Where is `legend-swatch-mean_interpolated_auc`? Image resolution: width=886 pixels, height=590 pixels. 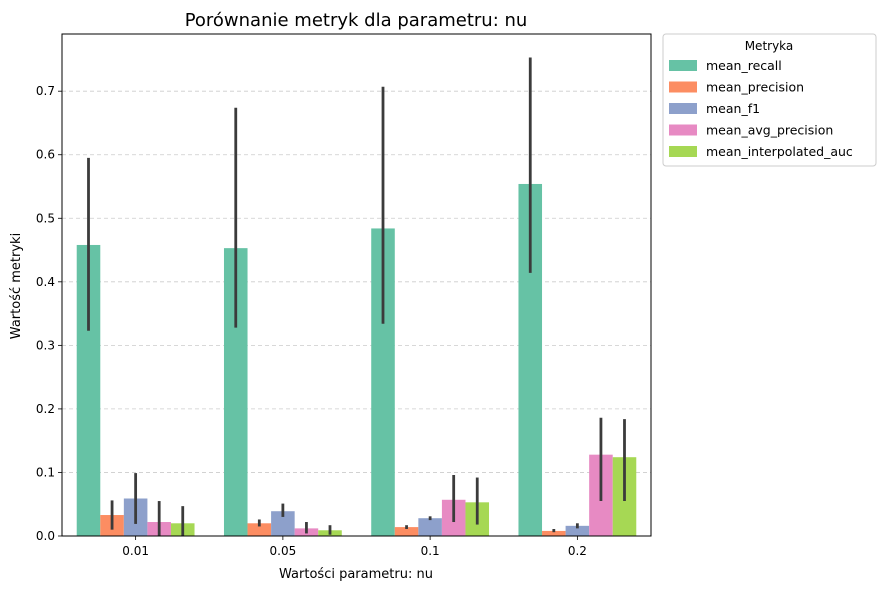 legend-swatch-mean_interpolated_auc is located at coordinates (683, 151).